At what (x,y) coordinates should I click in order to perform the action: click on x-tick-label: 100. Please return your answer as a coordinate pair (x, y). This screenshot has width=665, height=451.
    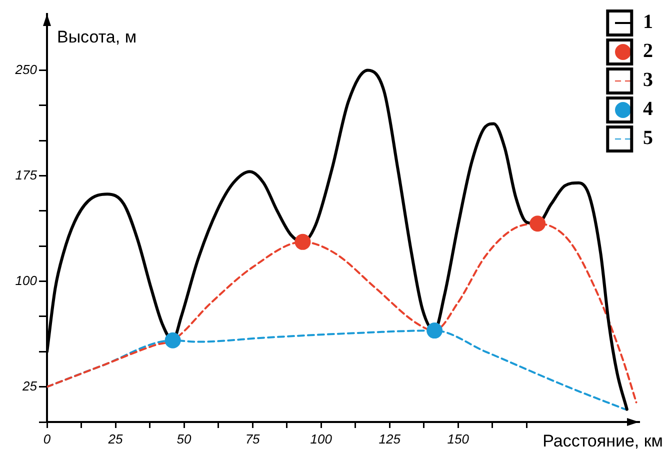
    Looking at the image, I should click on (321, 438).